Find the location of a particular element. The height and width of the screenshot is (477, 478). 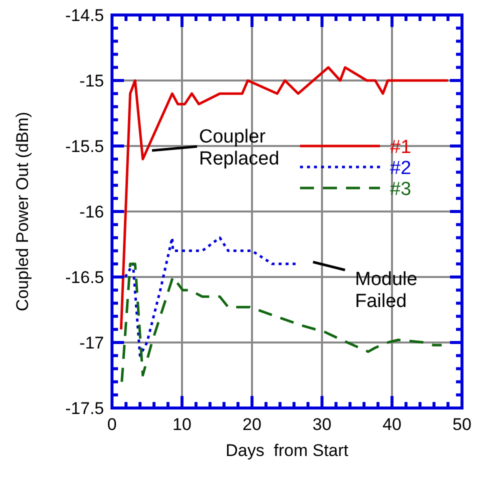

x-tick-label: 0 is located at coordinates (112, 424).